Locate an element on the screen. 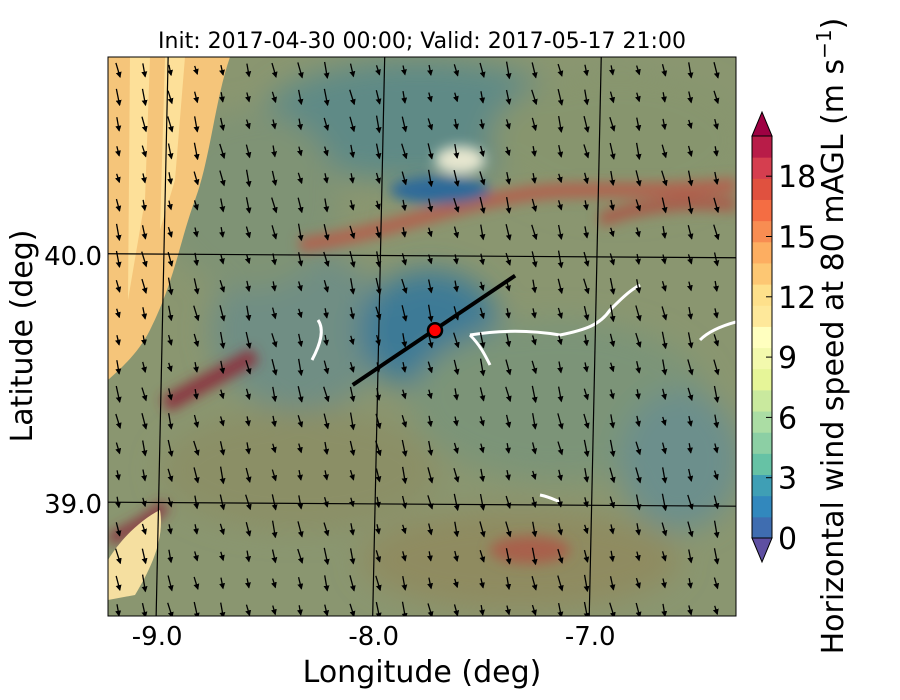  colorbar-tick-label-1: 3 is located at coordinates (787, 479).